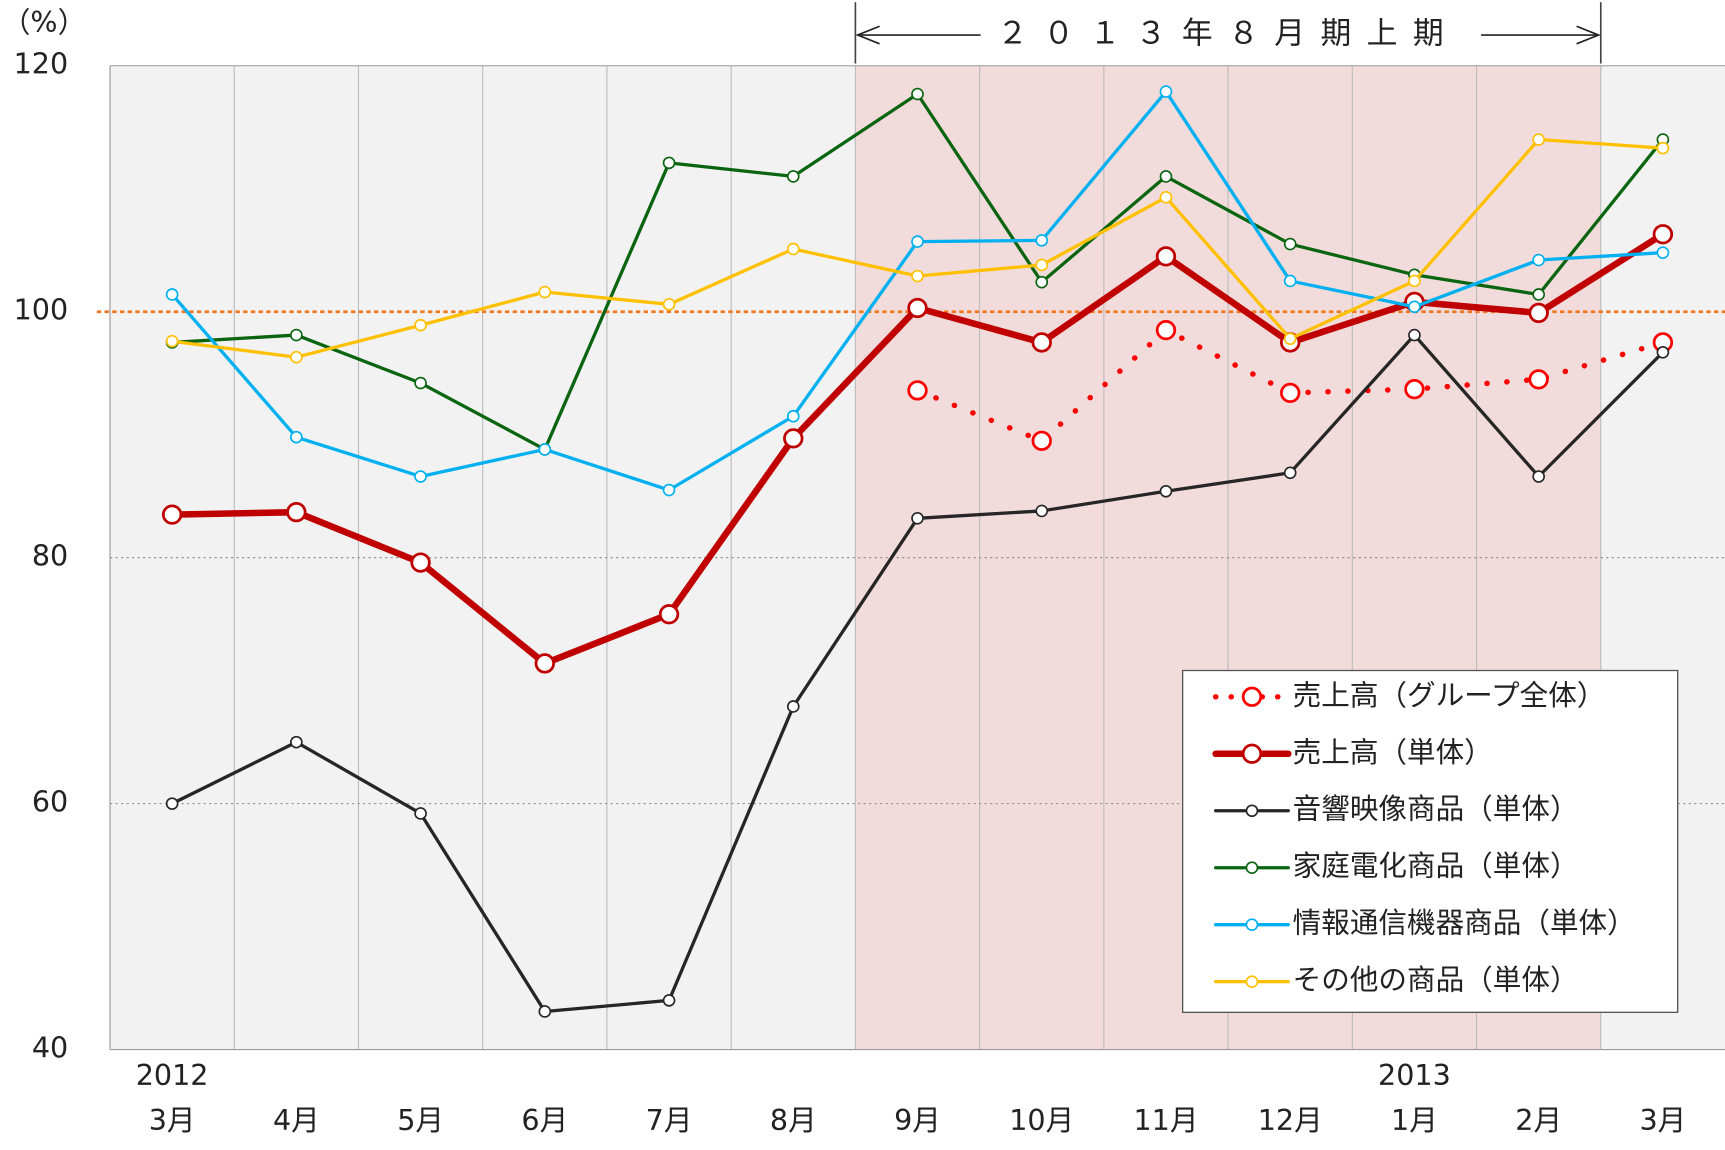  What do you see at coordinates (1228, 34) in the screenshot?
I see `annotation: ２０１３年８月期上期` at bounding box center [1228, 34].